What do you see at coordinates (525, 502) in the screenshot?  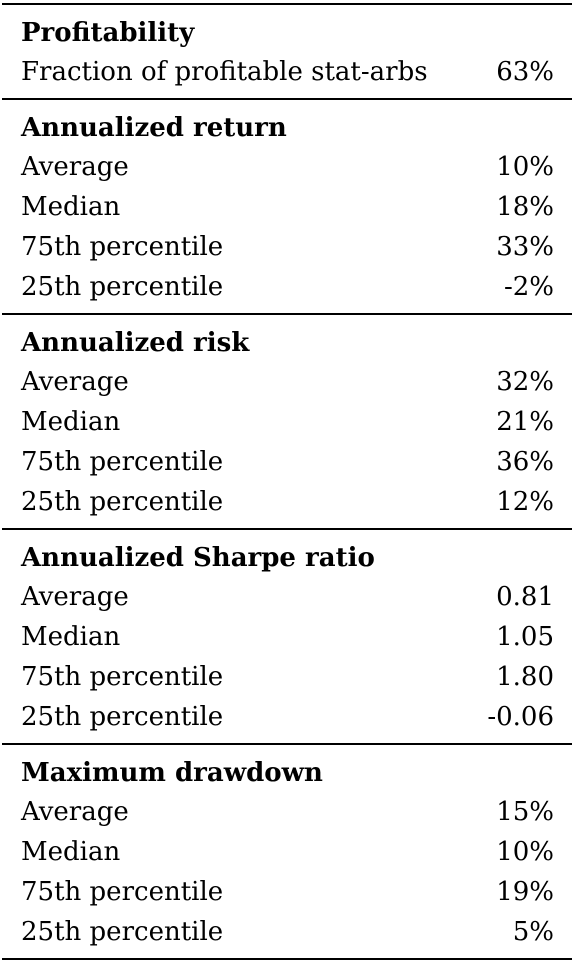 I see `row-value: 12%` at bounding box center [525, 502].